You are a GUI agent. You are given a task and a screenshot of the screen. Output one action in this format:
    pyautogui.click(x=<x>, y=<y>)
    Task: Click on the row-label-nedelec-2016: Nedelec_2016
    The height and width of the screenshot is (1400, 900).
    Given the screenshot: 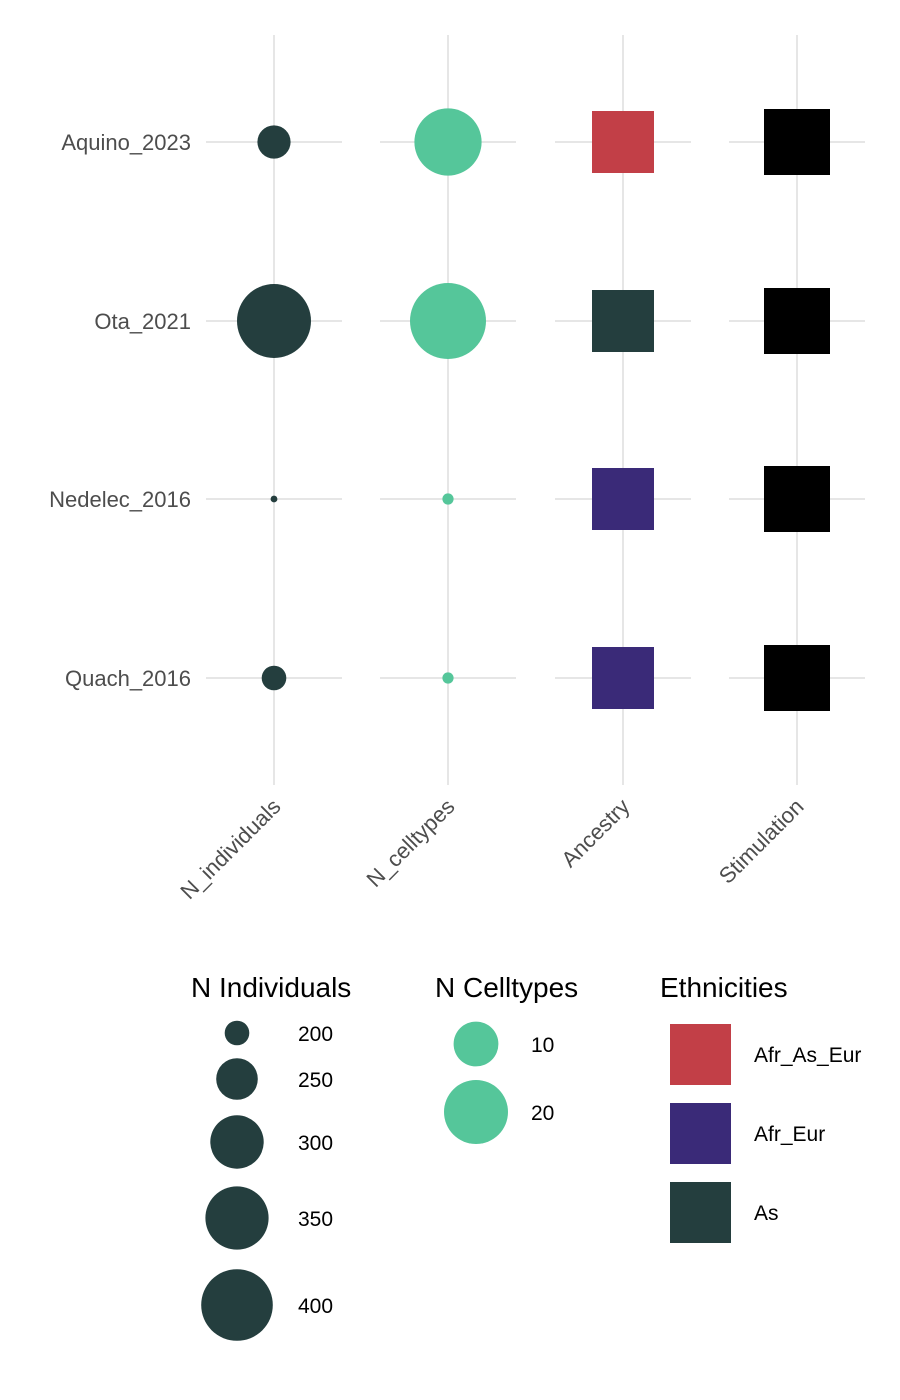 What is the action you would take?
    pyautogui.click(x=120, y=499)
    